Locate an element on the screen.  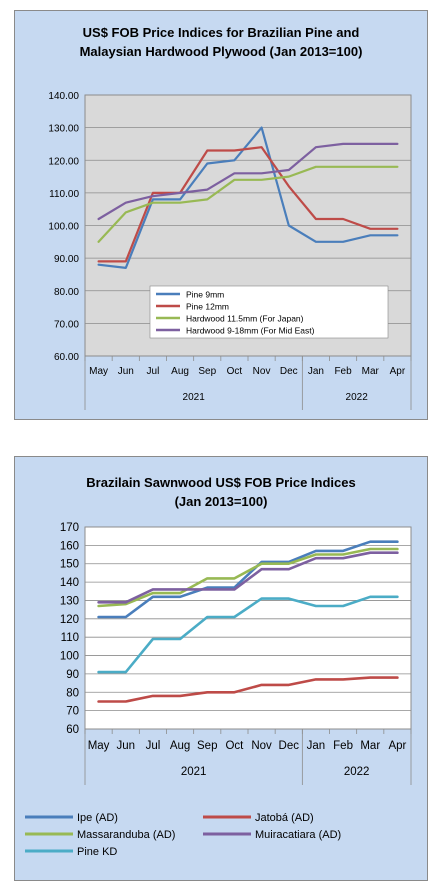
y-tick-label: 100 is located at coordinates (69, 657).